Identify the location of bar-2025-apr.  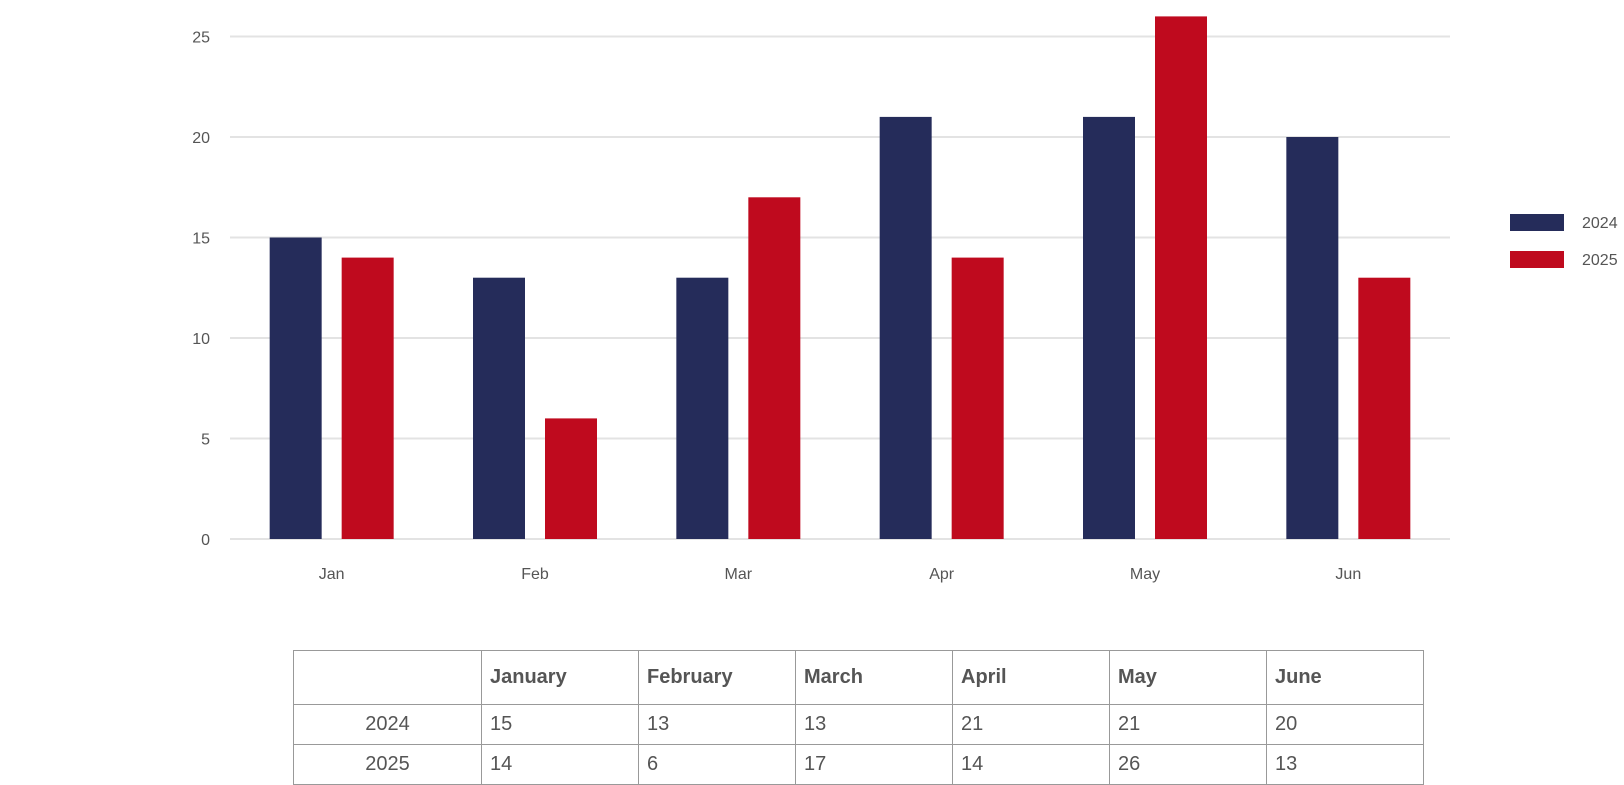
(977, 398).